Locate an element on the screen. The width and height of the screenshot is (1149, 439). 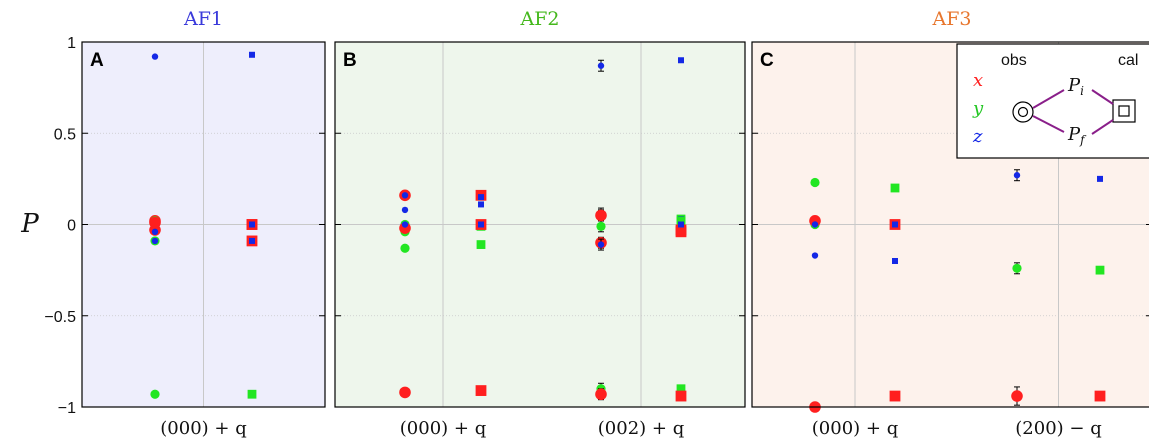
legend-y-label: y is located at coordinates (978, 108).